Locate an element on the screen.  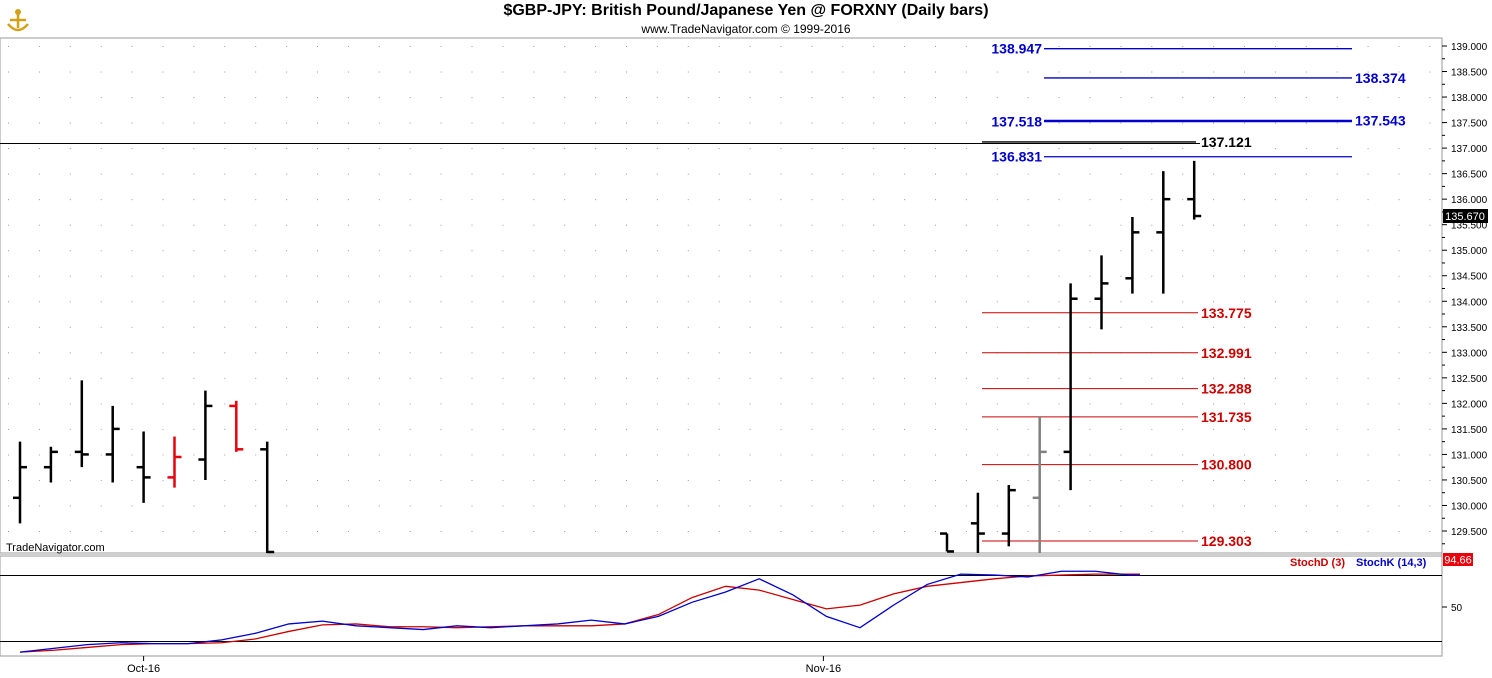
last-price-tag-bg is located at coordinates (1465, 216).